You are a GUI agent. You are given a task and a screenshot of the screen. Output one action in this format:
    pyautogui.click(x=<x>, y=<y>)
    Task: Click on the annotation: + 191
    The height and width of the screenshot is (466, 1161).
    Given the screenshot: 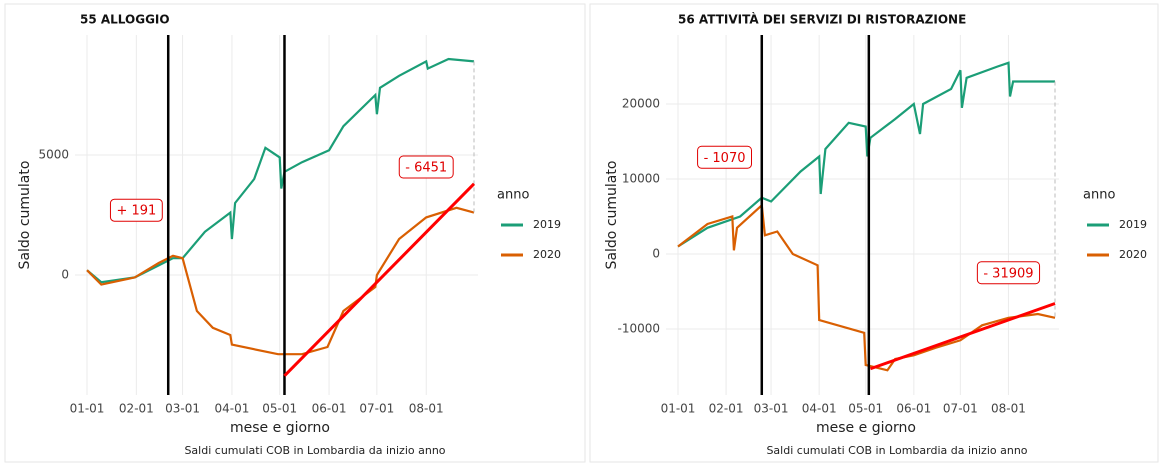 What is the action you would take?
    pyautogui.click(x=136, y=211)
    